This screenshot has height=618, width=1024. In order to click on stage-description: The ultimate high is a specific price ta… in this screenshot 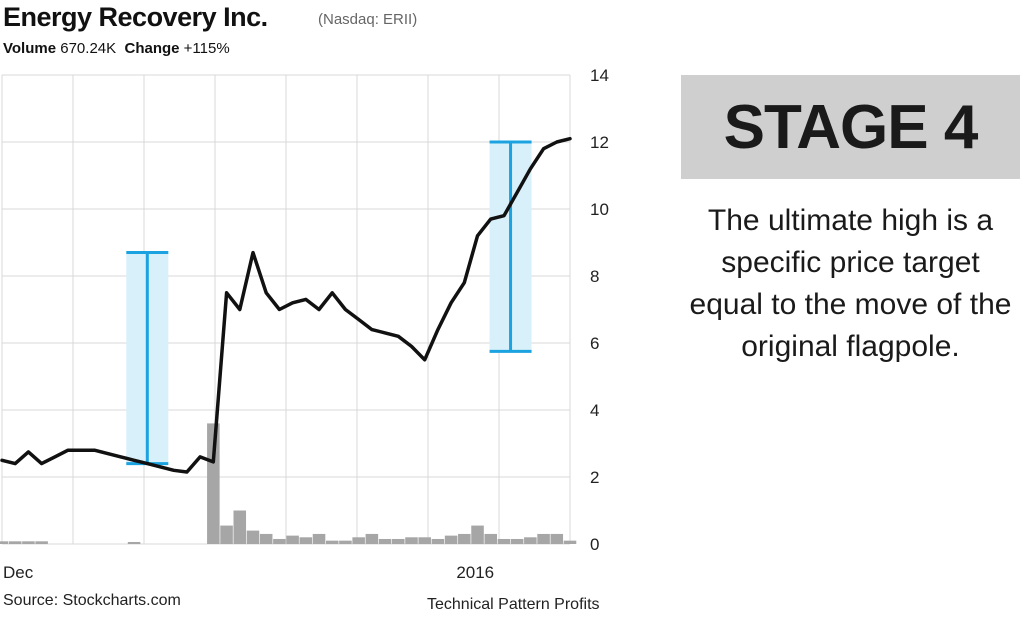, I will do `click(850, 283)`.